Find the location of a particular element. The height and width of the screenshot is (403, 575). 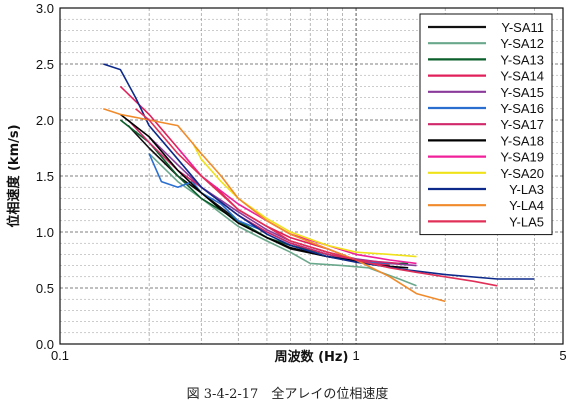

legend-label: Y-SA17 is located at coordinates (522, 124).